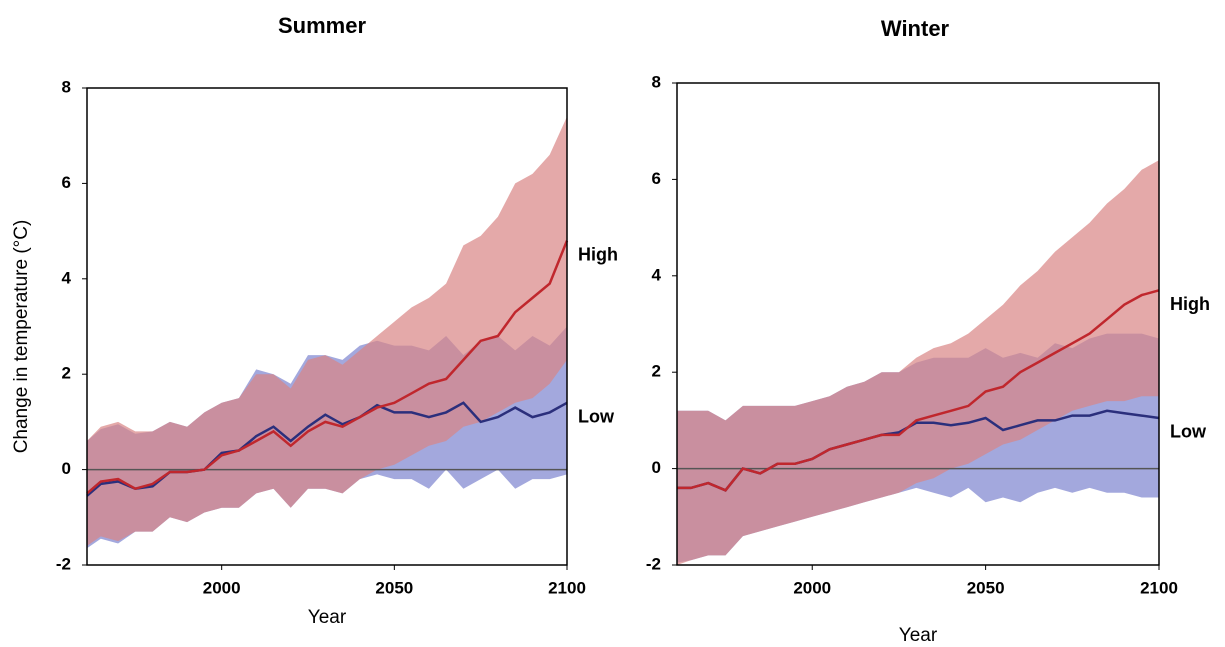  What do you see at coordinates (915, 28) in the screenshot?
I see `chart-title: Winter` at bounding box center [915, 28].